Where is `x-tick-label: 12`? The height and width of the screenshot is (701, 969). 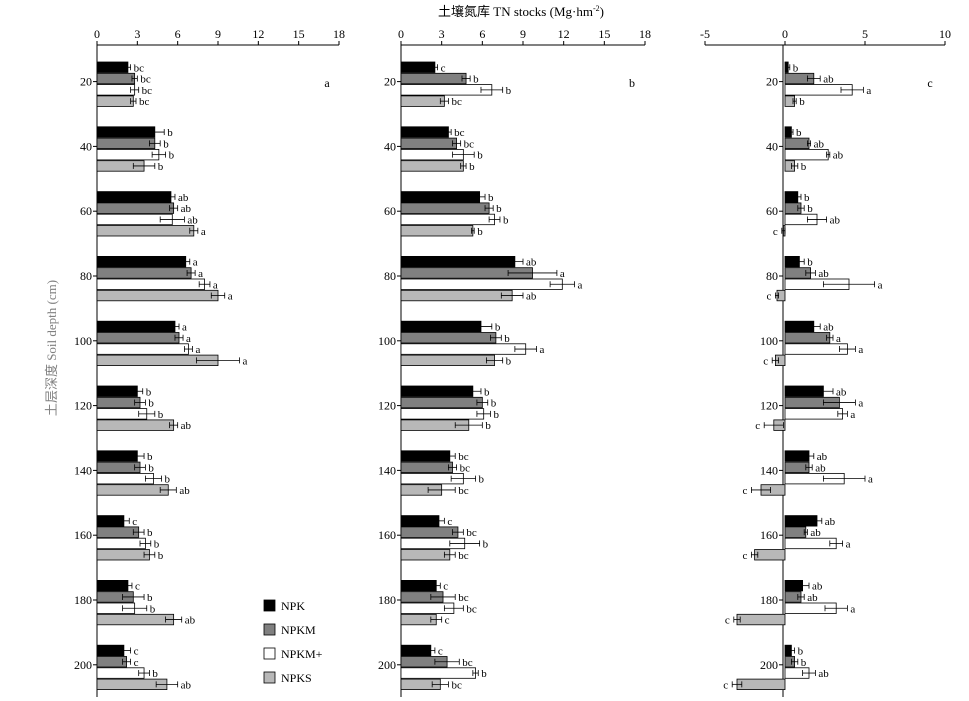
x-tick-label: 12 is located at coordinates (564, 34).